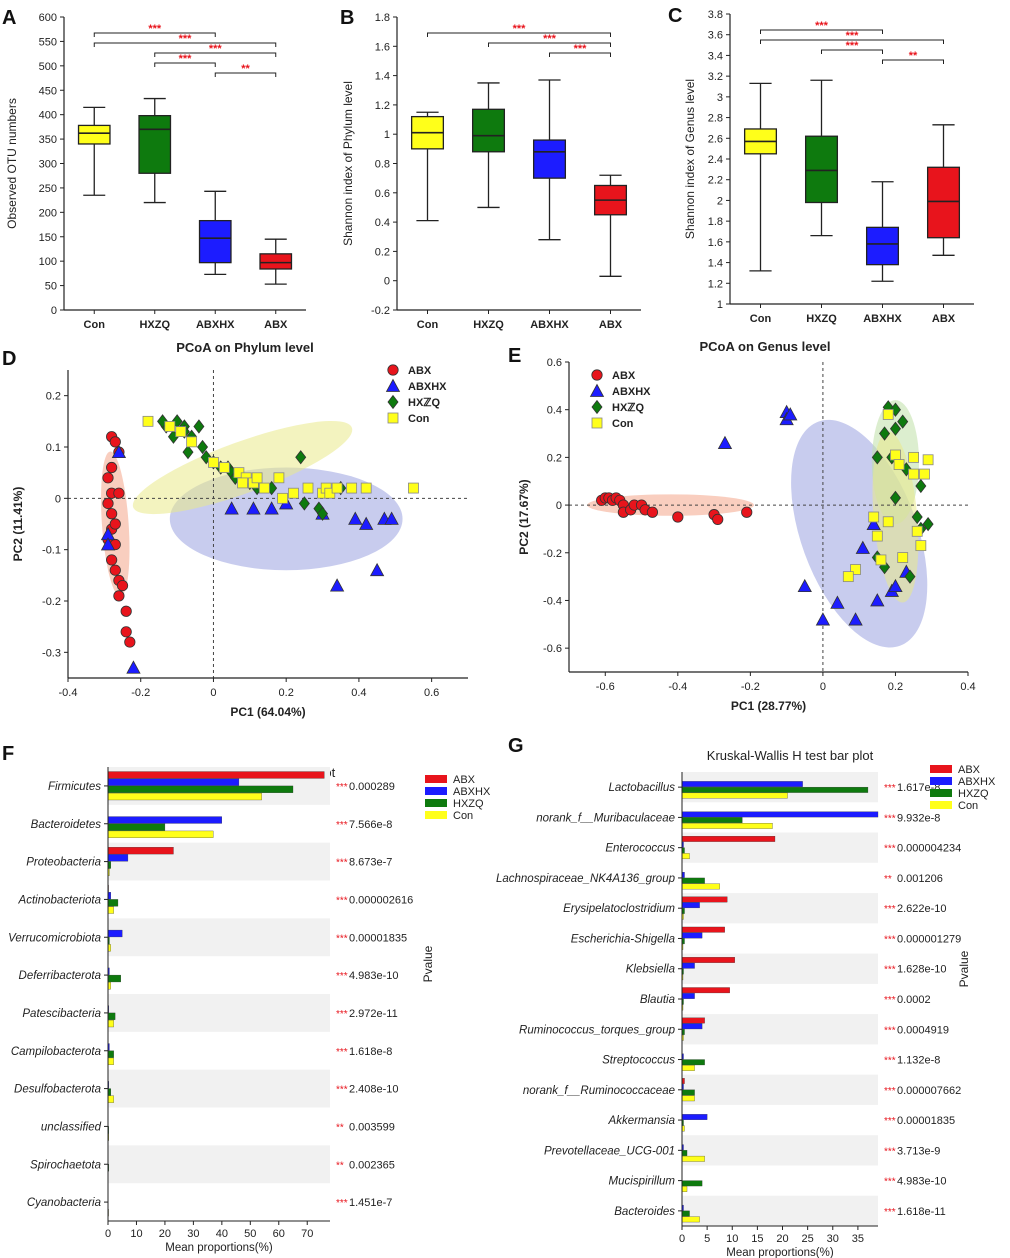 This screenshot has width=1010, height=1258. I want to click on y-tick-label: 3.8, so click(715, 15).